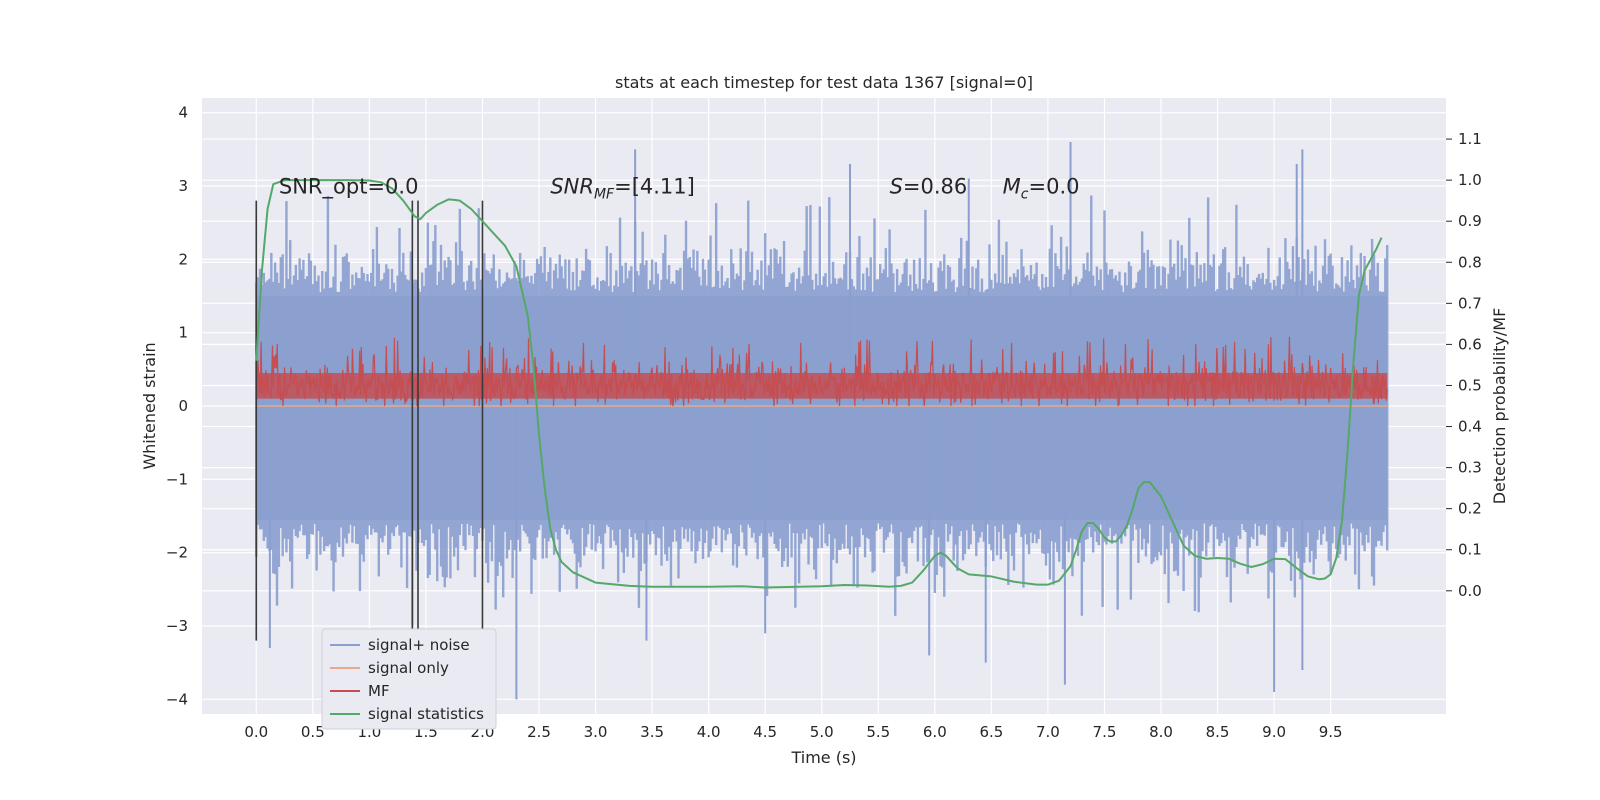 The image size is (1600, 800). Describe the element at coordinates (823, 757) in the screenshot. I see `x-axis-label: Time (s)` at that location.